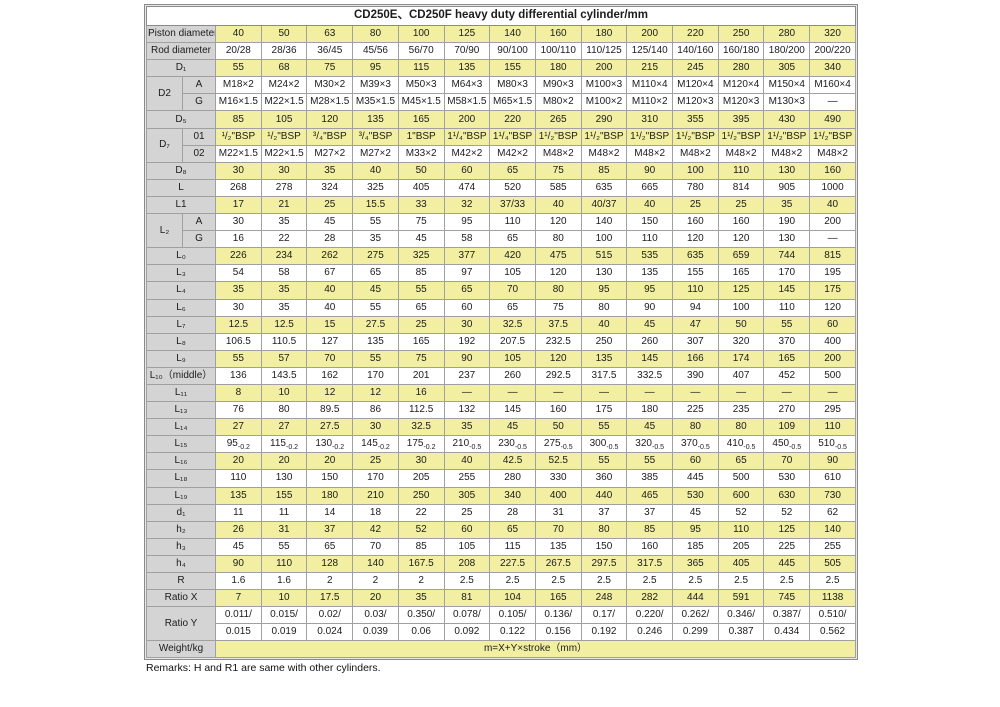  I want to click on cell: 27.5, so click(330, 427).